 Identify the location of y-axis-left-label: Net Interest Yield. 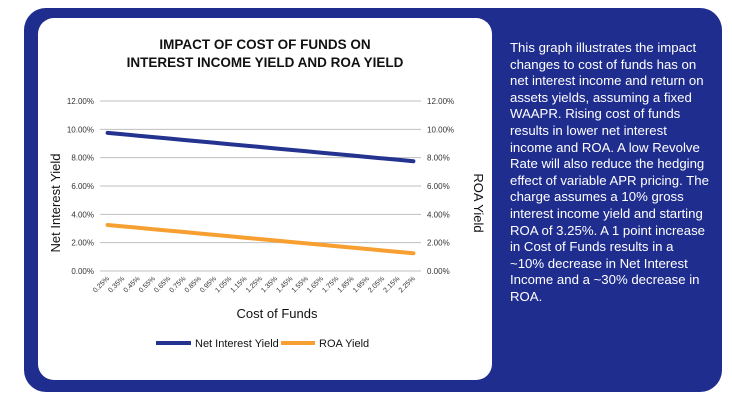
(55, 203).